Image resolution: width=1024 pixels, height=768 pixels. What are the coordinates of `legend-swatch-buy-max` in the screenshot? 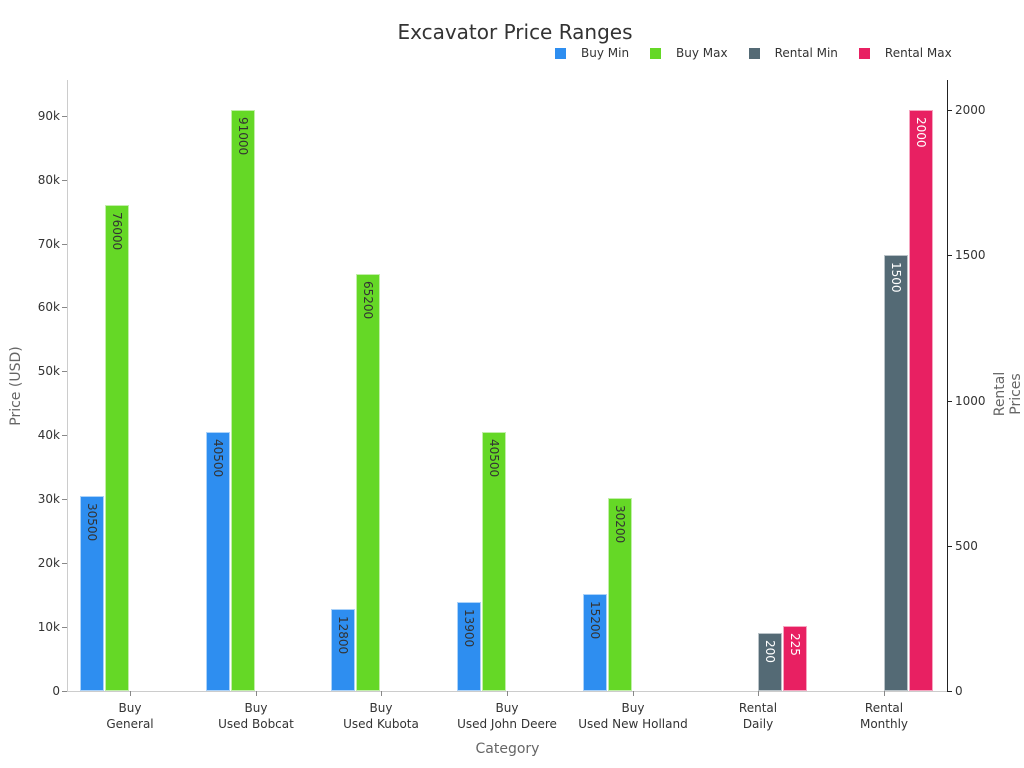 It's located at (656, 53).